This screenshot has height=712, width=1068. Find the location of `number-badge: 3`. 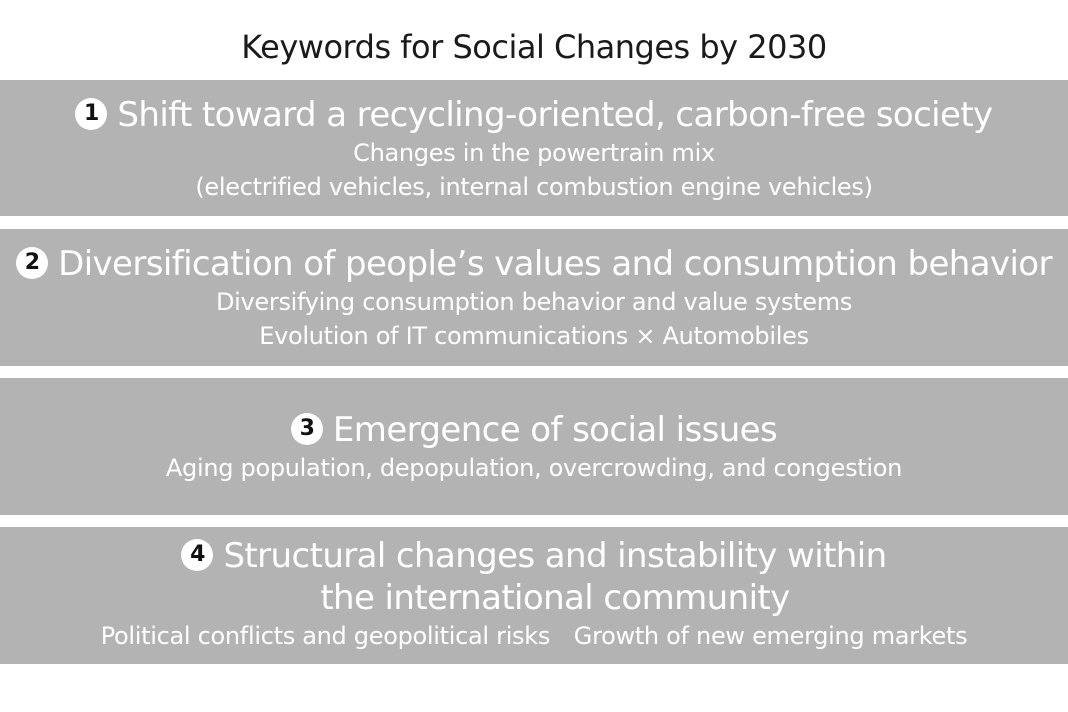

number-badge: 3 is located at coordinates (306, 429).